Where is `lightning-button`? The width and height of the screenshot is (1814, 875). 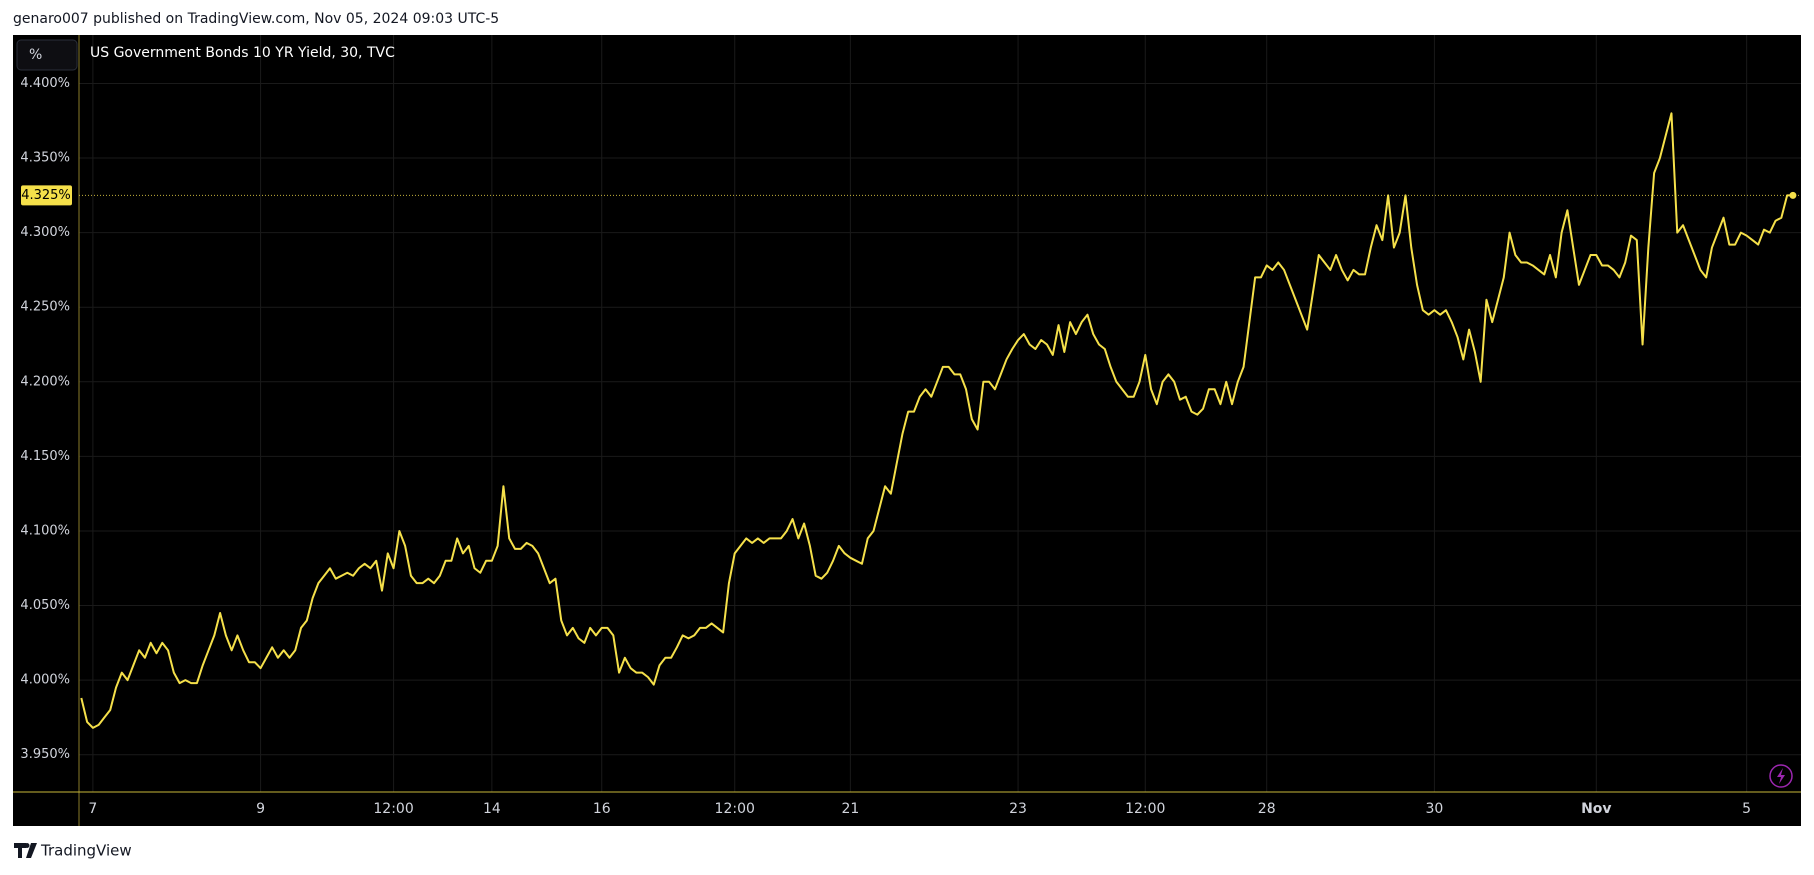 lightning-button is located at coordinates (1781, 776).